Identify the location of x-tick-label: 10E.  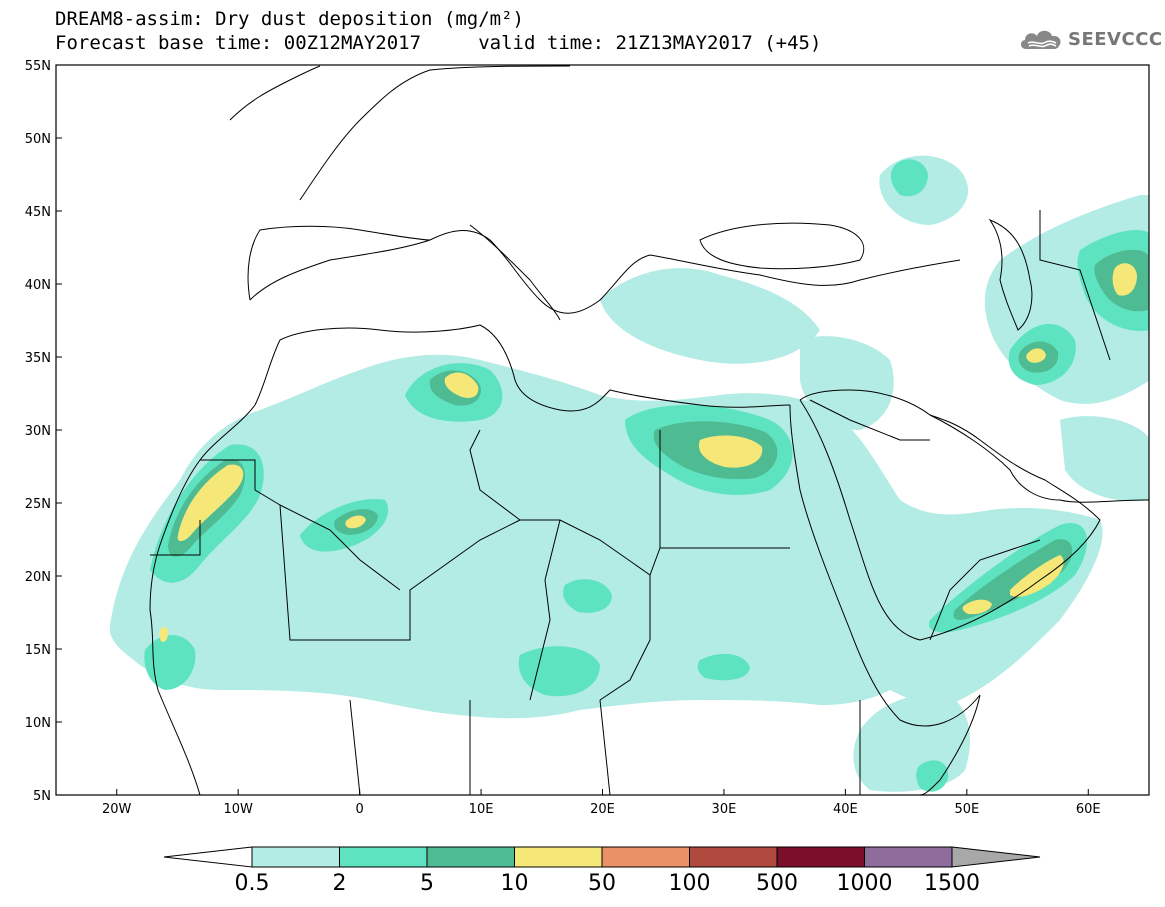
(481, 809).